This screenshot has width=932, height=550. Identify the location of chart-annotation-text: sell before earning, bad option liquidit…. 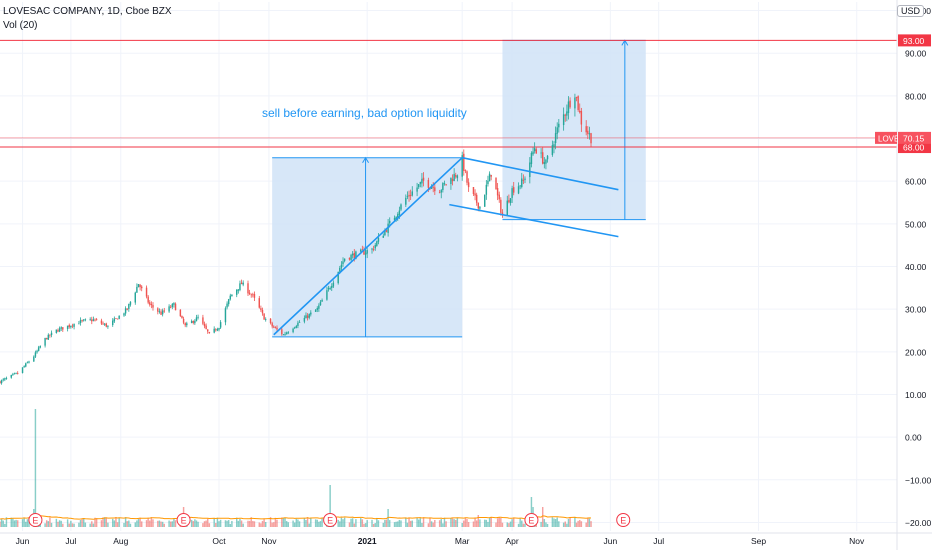
(364, 113).